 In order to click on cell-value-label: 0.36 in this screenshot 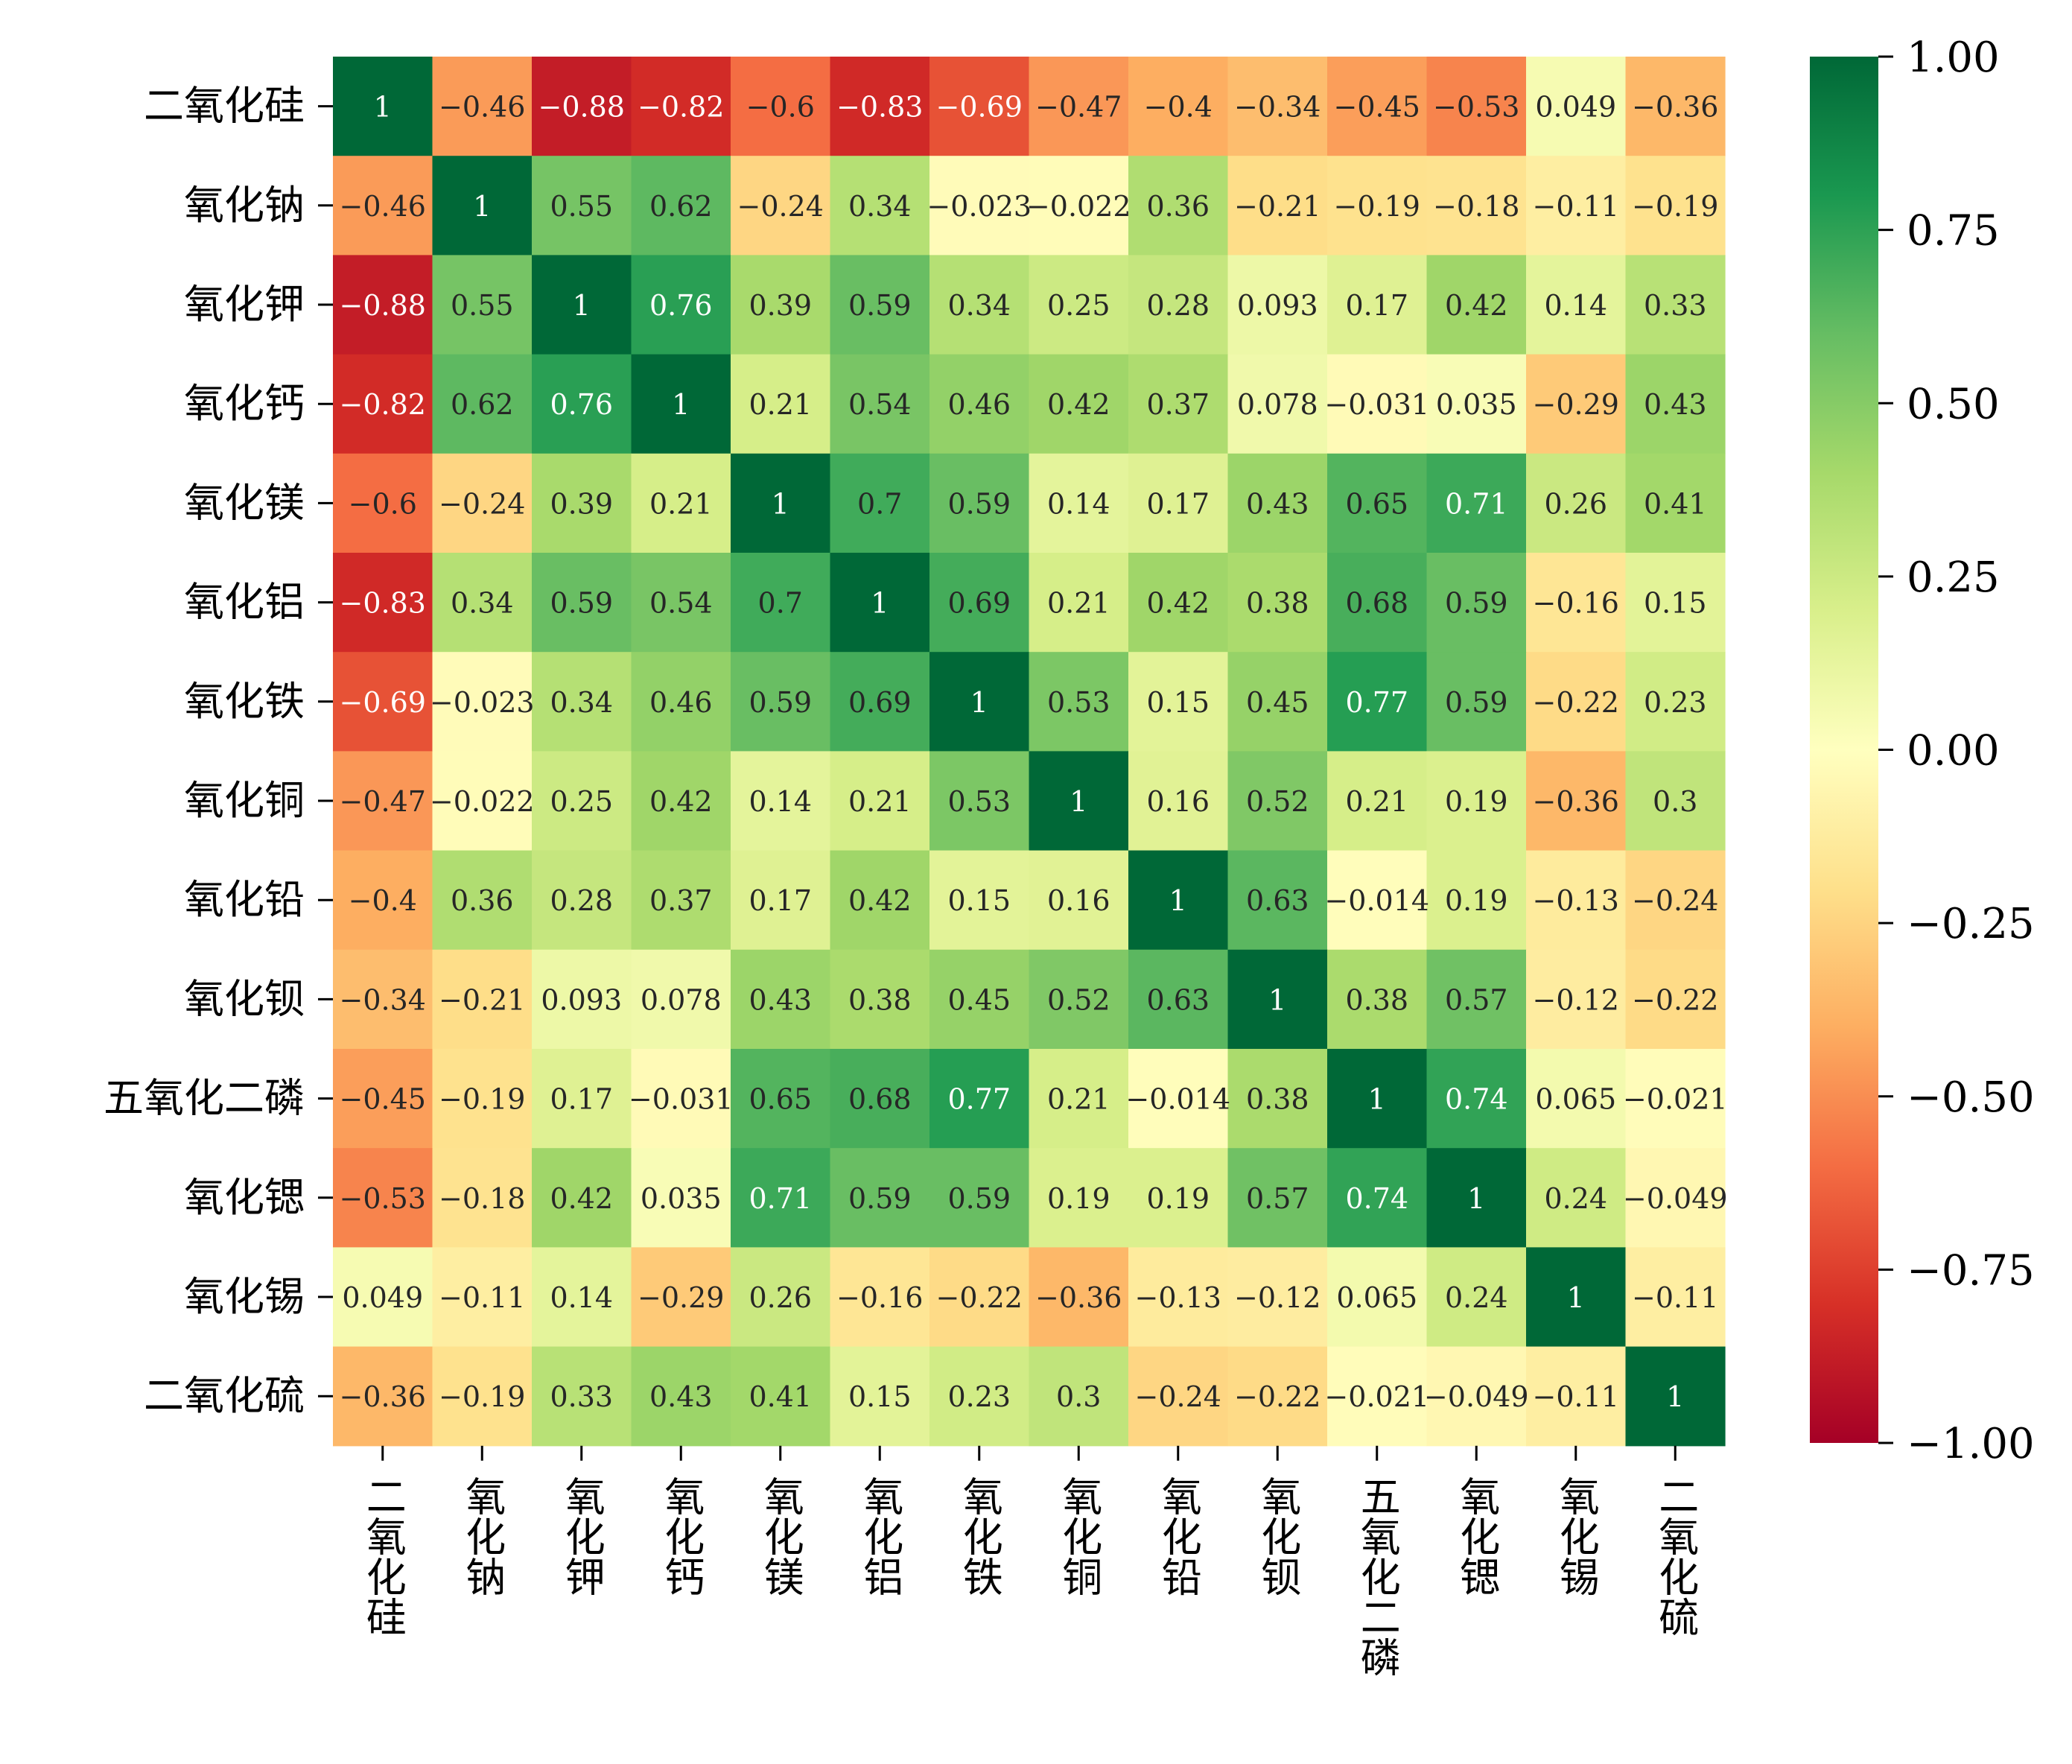, I will do `click(1178, 206)`.